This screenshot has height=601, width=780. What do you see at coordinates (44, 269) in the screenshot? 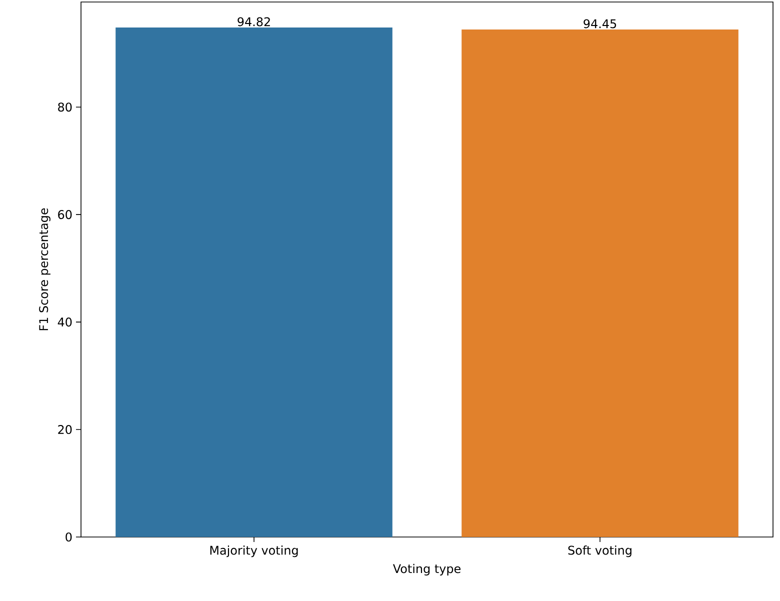
I see `y-axis-title: F1 Score percentage` at bounding box center [44, 269].